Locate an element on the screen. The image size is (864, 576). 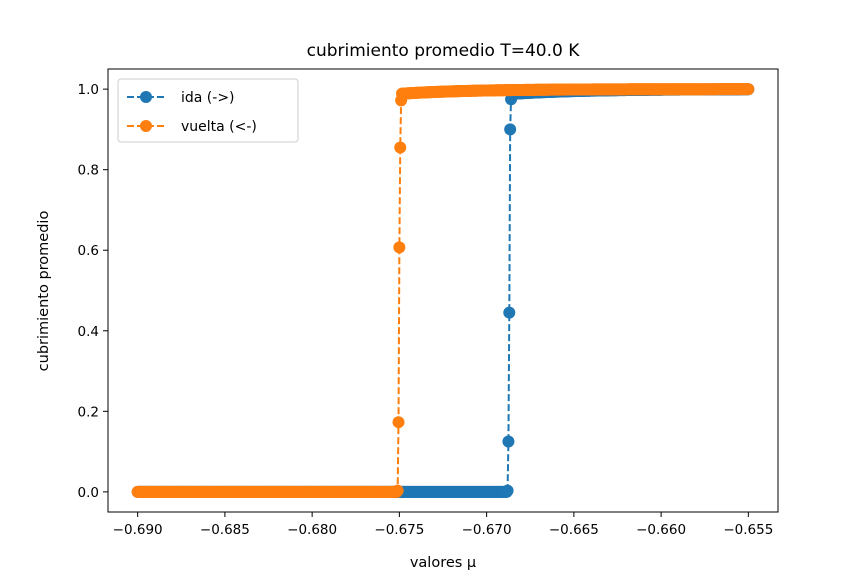
x-tick-label: −0.690 is located at coordinates (138, 530).